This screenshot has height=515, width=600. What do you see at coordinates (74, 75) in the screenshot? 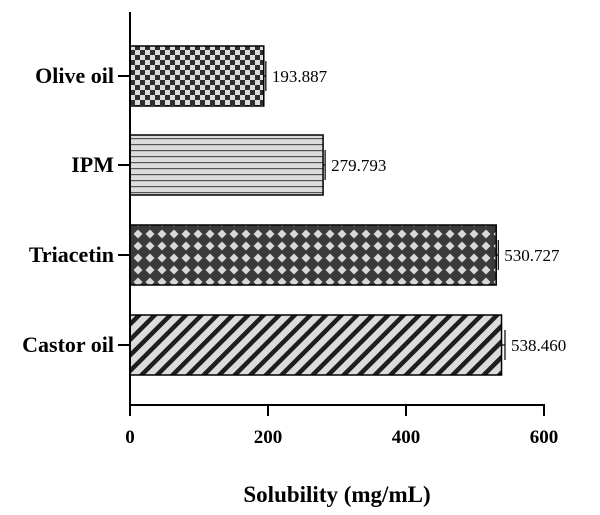
I see `category-label-olive-oil: Olive oil` at bounding box center [74, 75].